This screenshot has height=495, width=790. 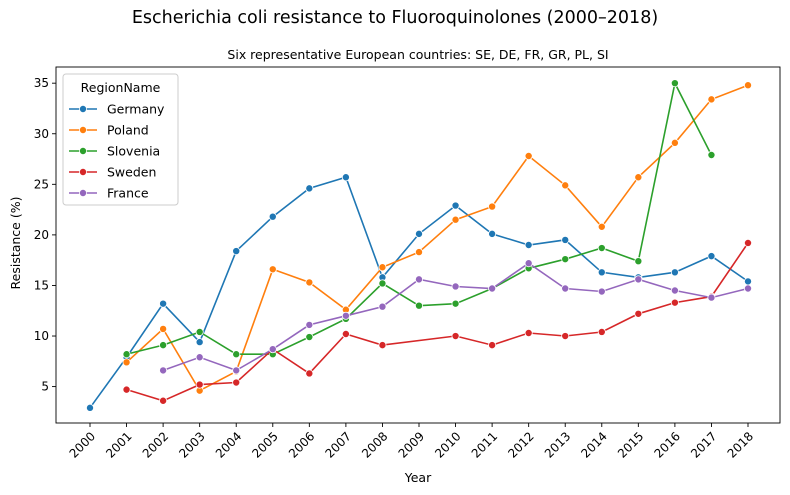 I want to click on y-tick-label: 10, so click(x=41, y=336).